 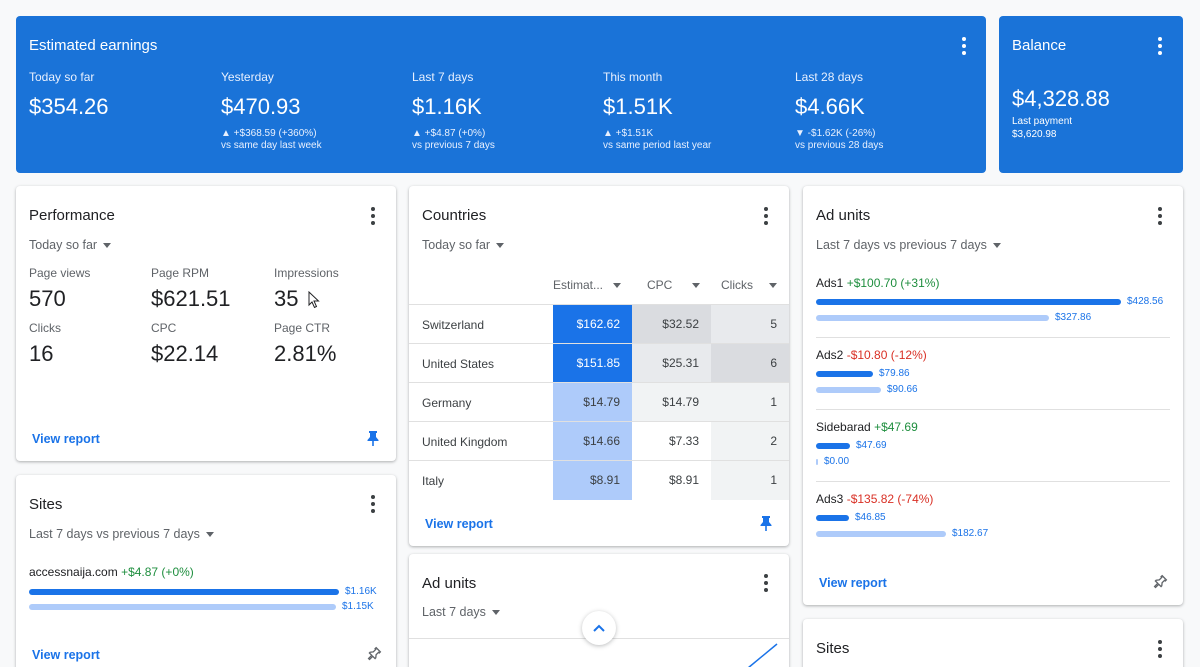 I want to click on metric-label: CPC, so click(x=164, y=328).